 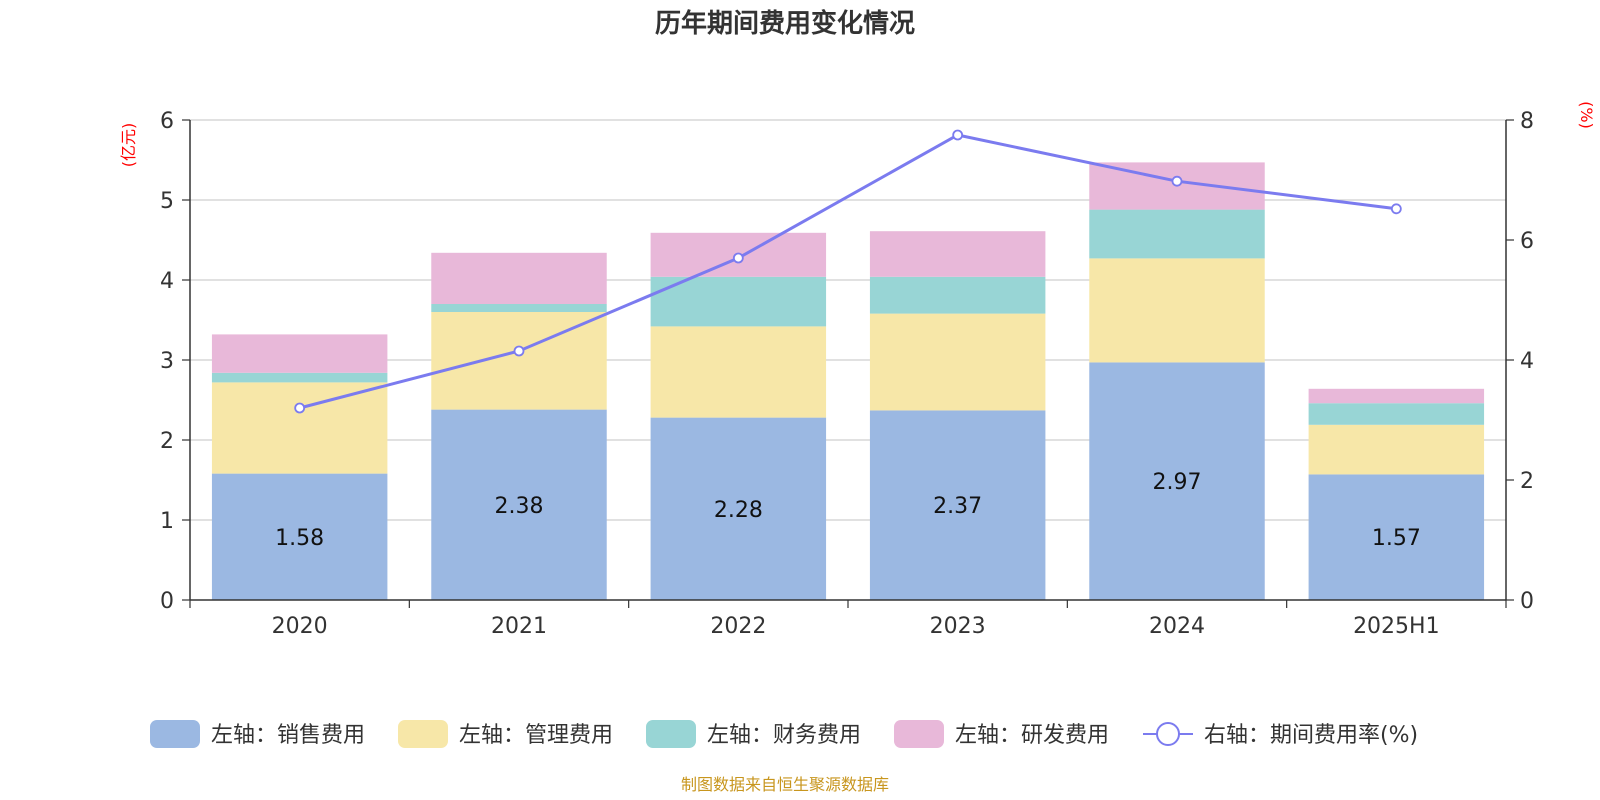 I want to click on bar-value-label: 1.58, so click(x=299, y=538).